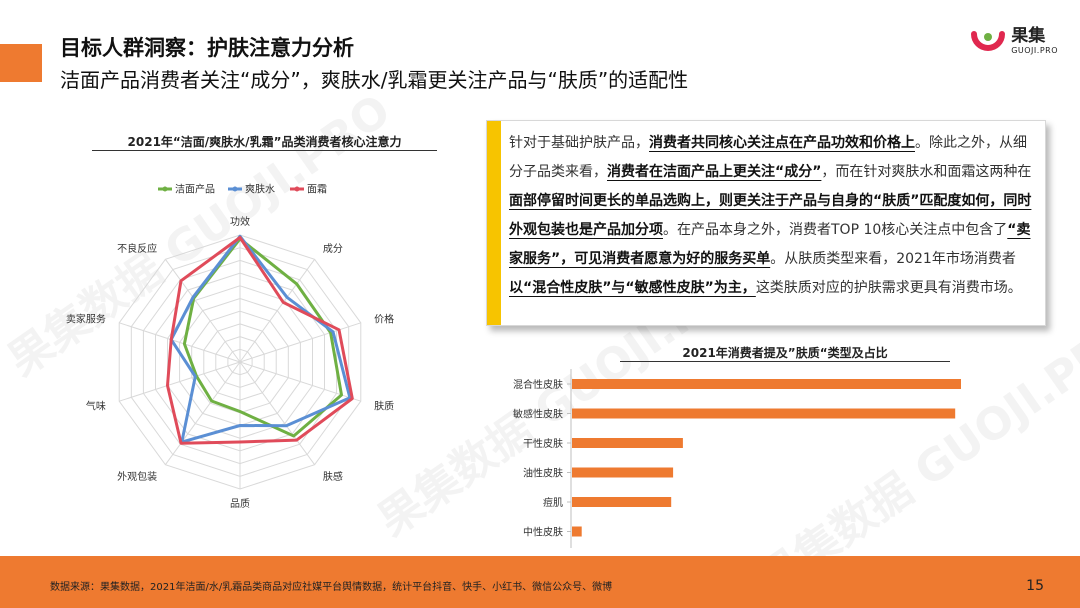  What do you see at coordinates (333, 476) in the screenshot?
I see `radar-axis-label: 肤感` at bounding box center [333, 476].